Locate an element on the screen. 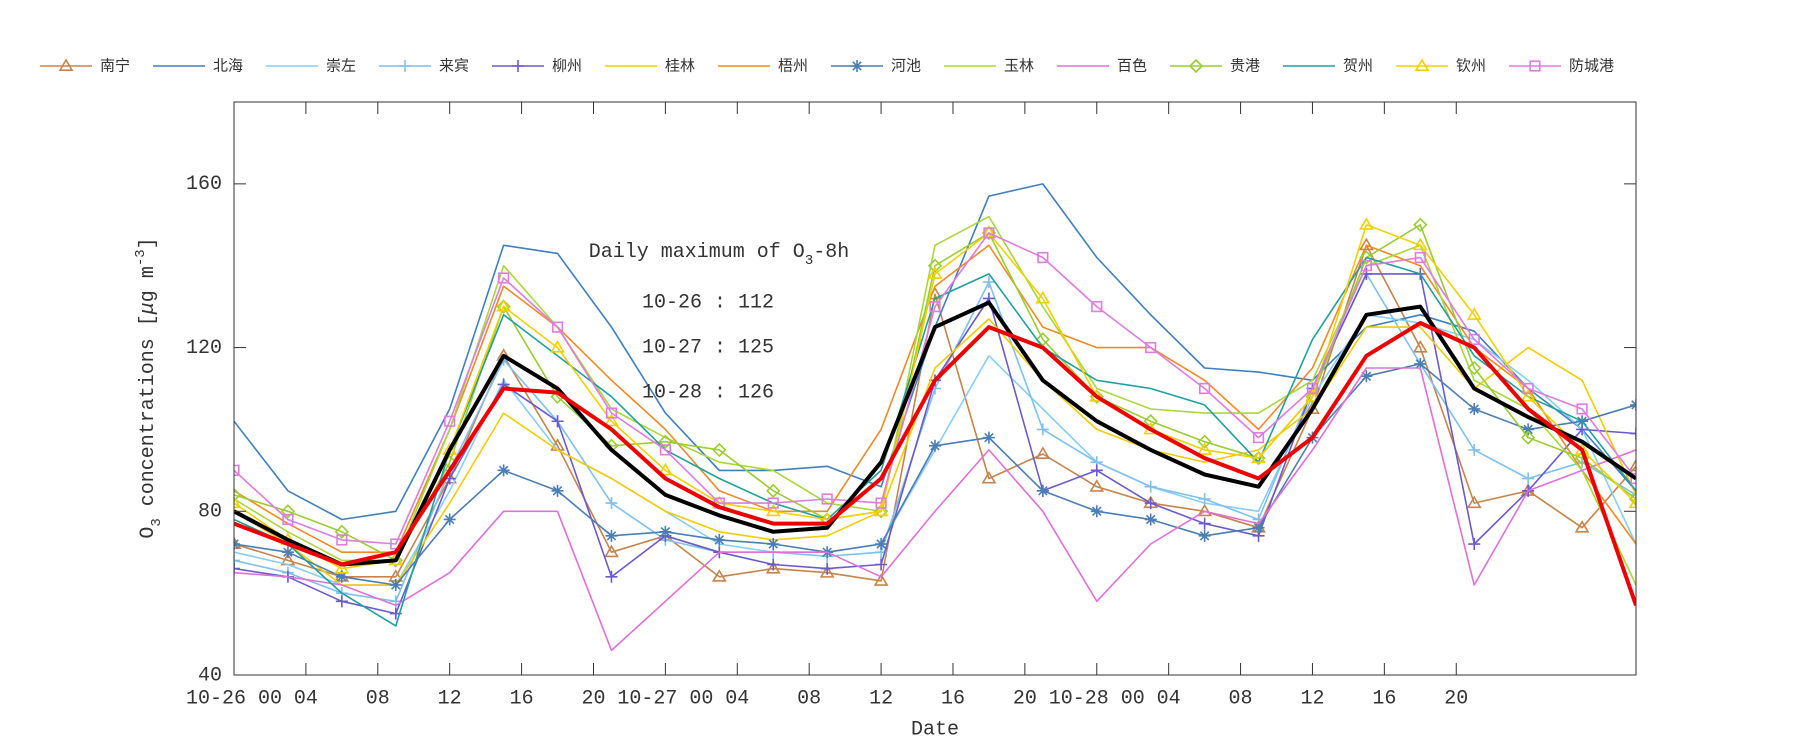 This screenshot has width=1800, height=750. text-segment: μ is located at coordinates (148, 308).